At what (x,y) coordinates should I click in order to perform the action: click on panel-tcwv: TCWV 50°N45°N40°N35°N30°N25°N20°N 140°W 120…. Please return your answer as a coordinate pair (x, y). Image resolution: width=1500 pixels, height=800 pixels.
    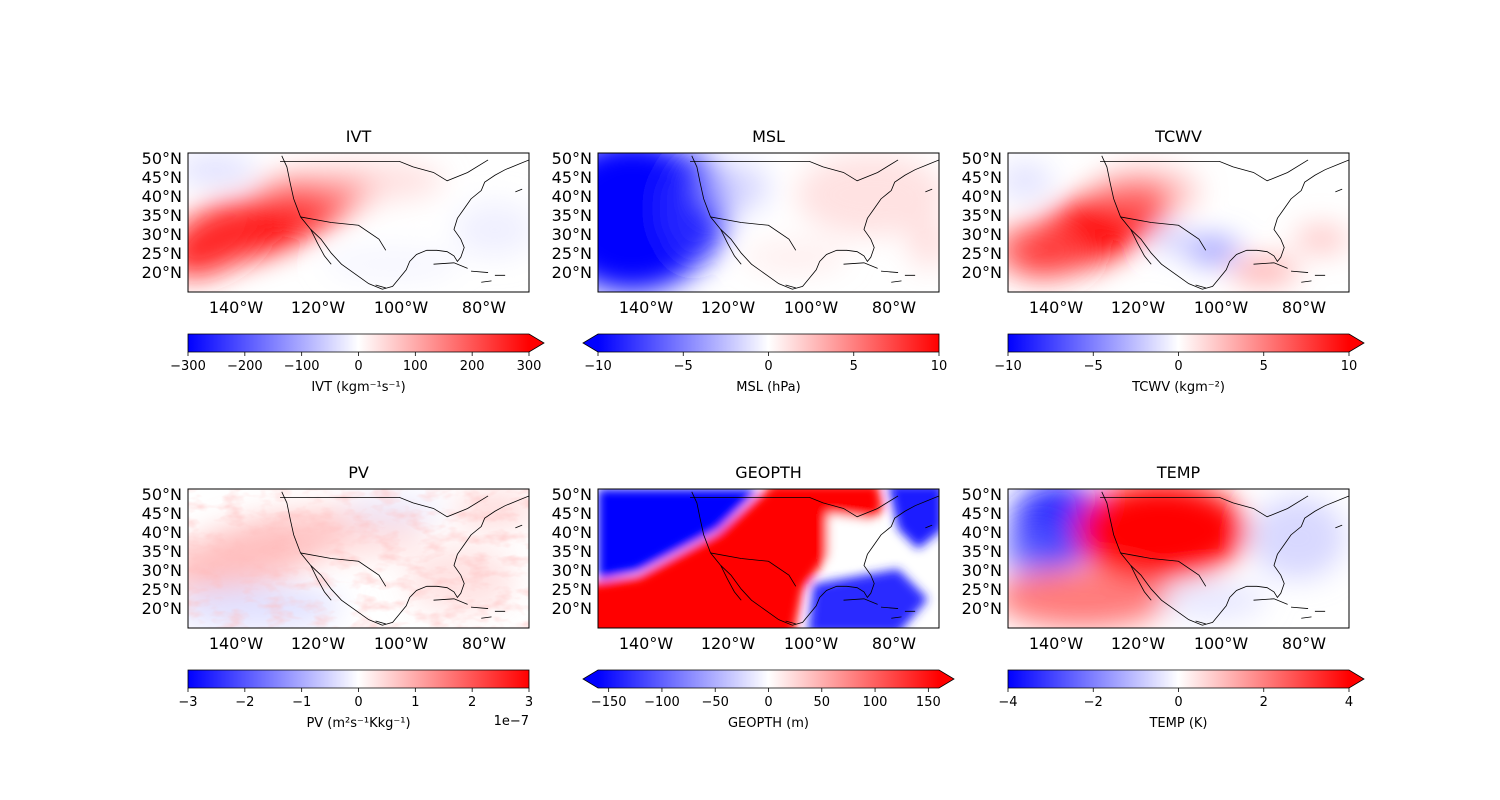
    Looking at the image, I should click on (1163, 261).